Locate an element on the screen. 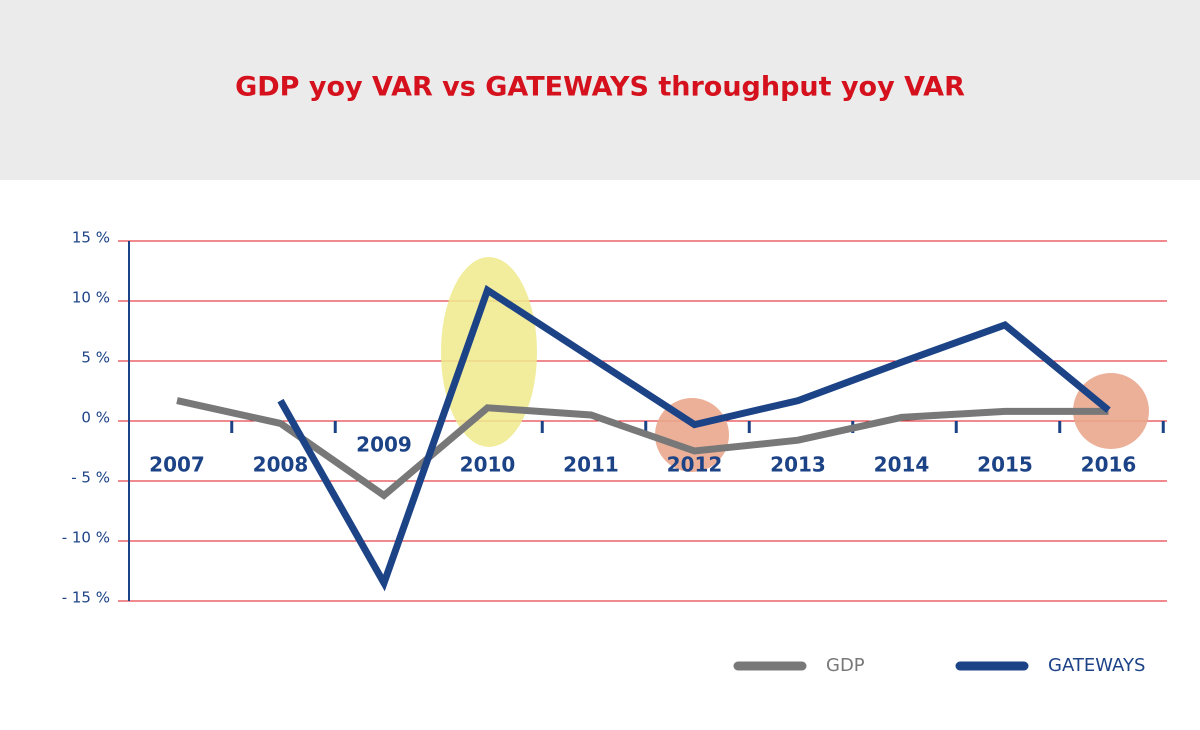  x-tick-label: 2008 is located at coordinates (281, 465).